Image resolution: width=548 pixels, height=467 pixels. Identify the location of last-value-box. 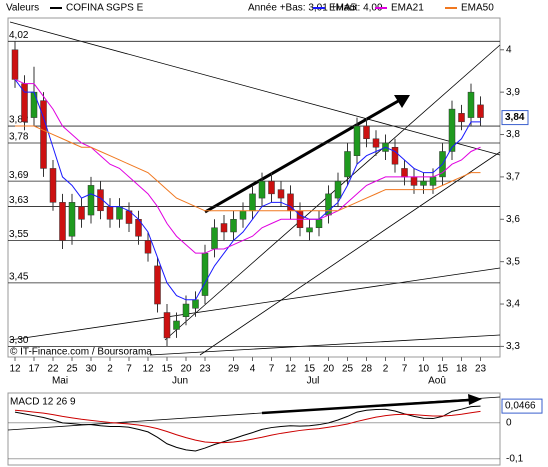
(515, 118).